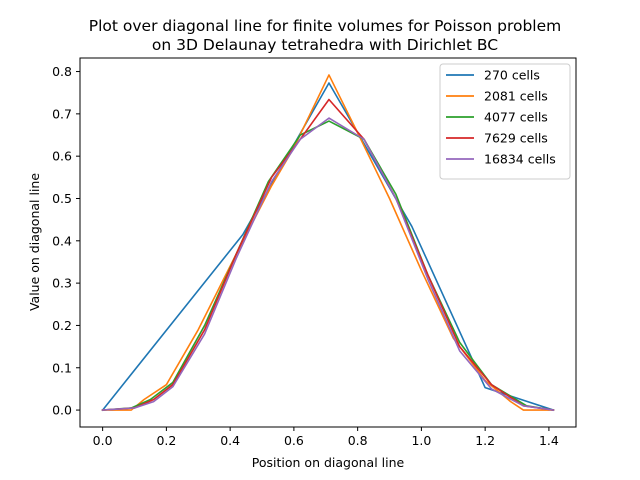 Image resolution: width=640 pixels, height=480 pixels. I want to click on legend-label: 16834 cells, so click(520, 159).